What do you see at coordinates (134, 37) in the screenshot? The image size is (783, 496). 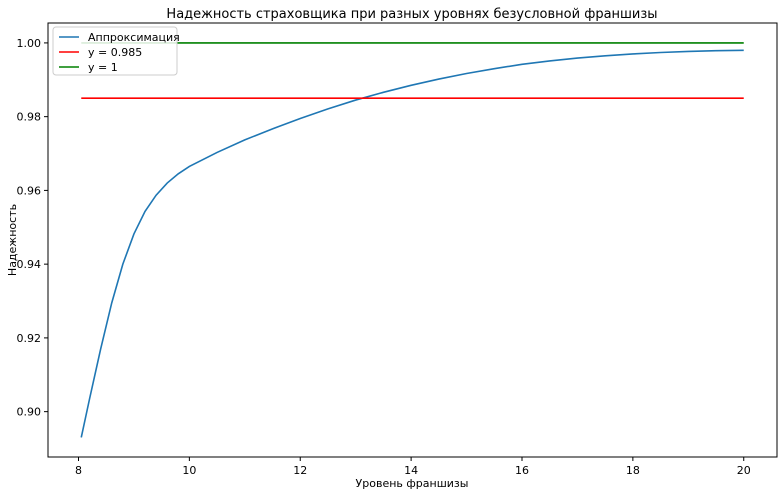 I see `legend-label: Аппроксимация` at bounding box center [134, 37].